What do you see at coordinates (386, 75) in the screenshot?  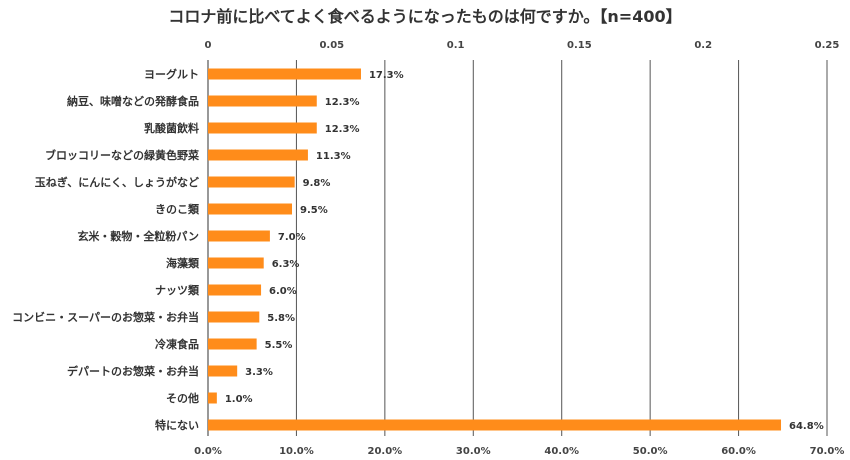 I see `data-label: 17.3%` at bounding box center [386, 75].